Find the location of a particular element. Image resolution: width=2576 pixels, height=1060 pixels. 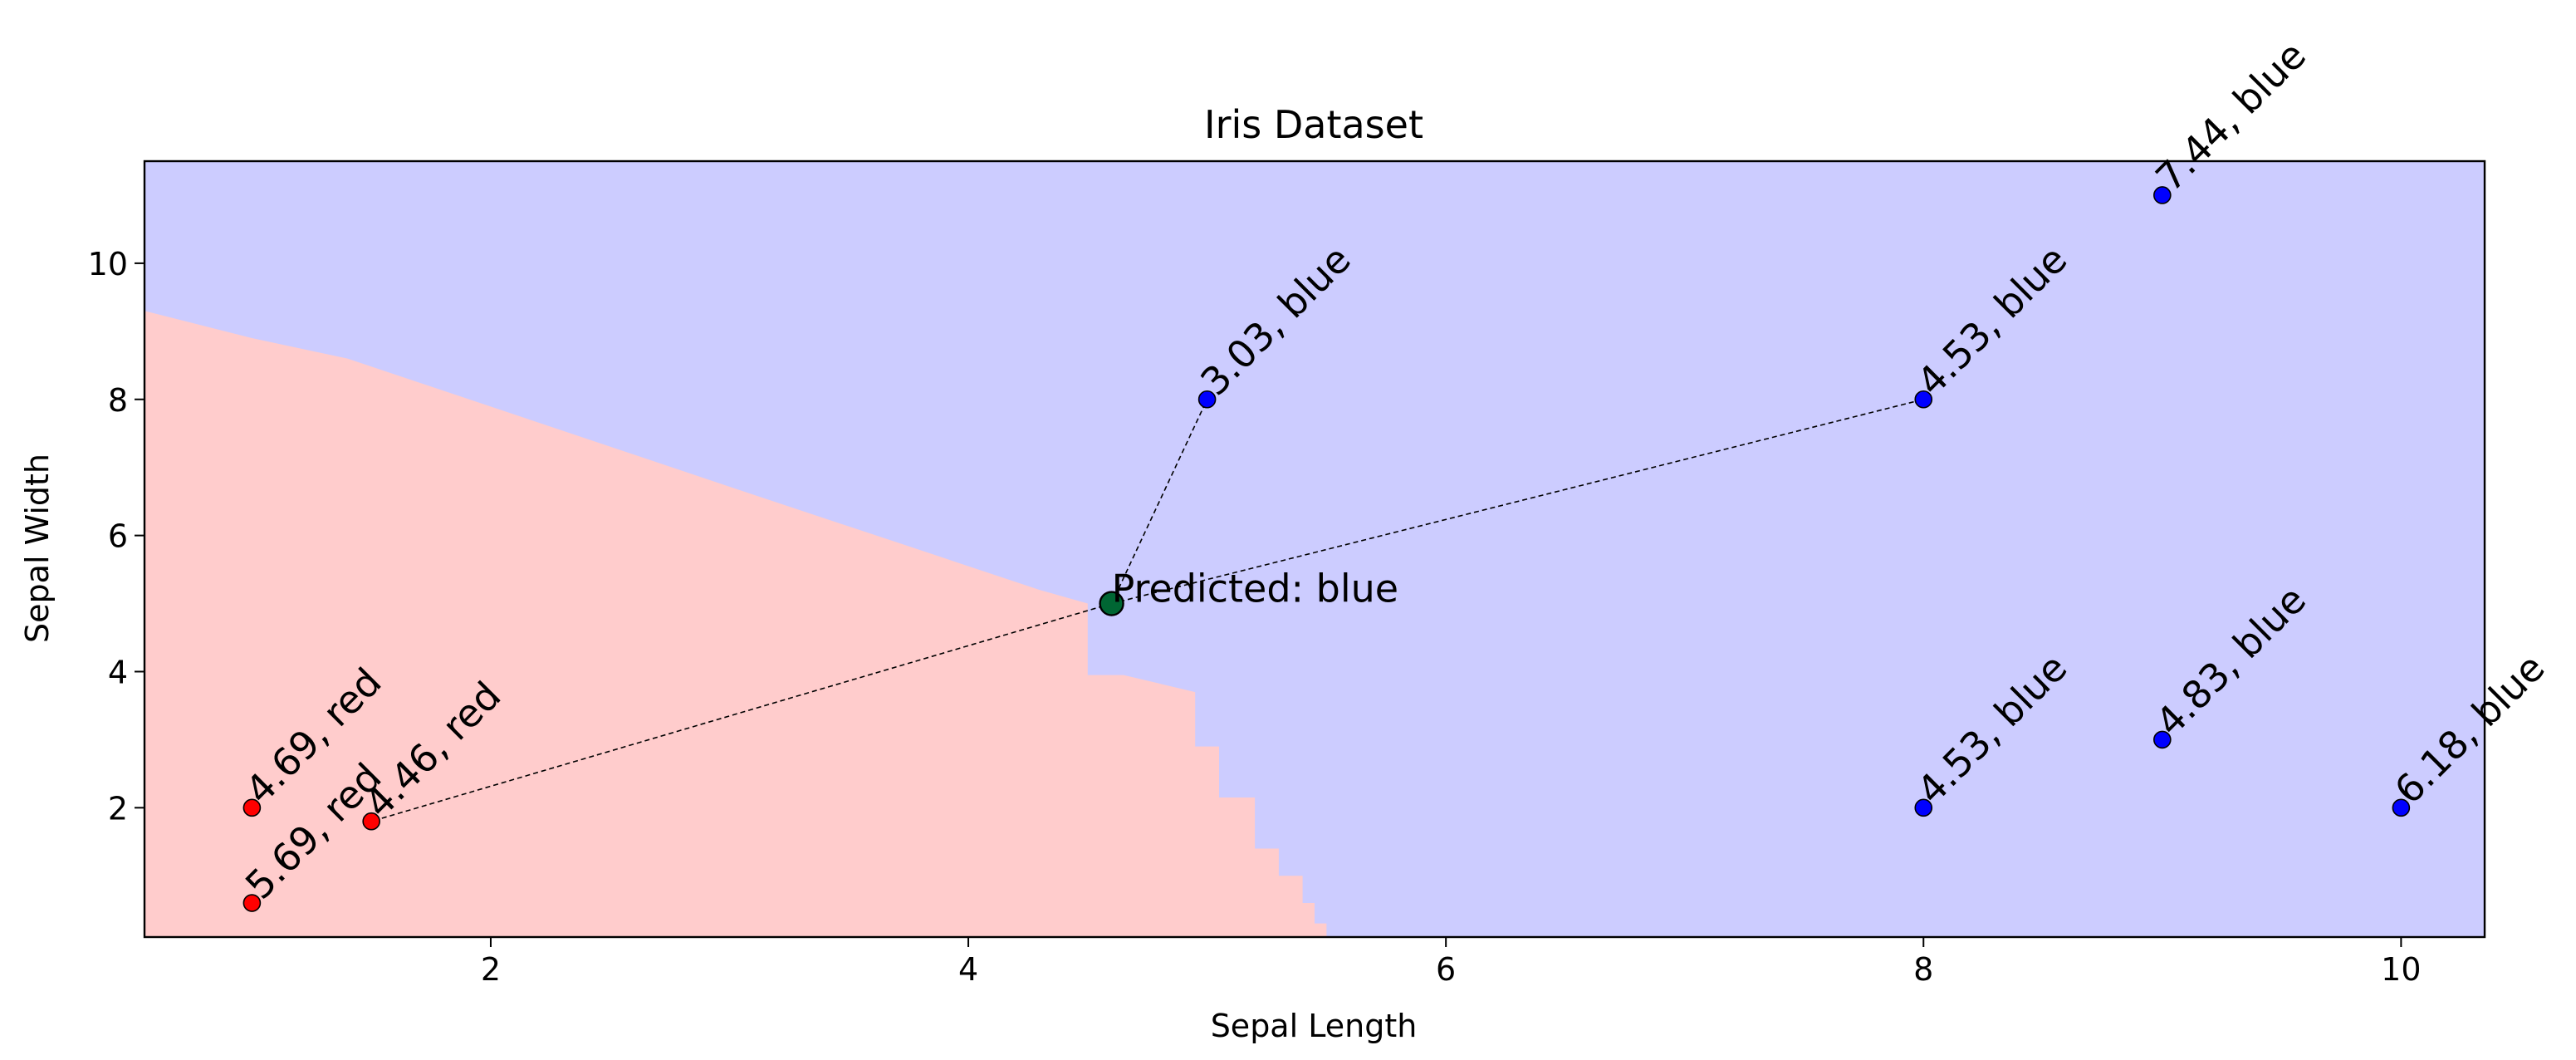

x-tick-label-2: 2 is located at coordinates (491, 969).